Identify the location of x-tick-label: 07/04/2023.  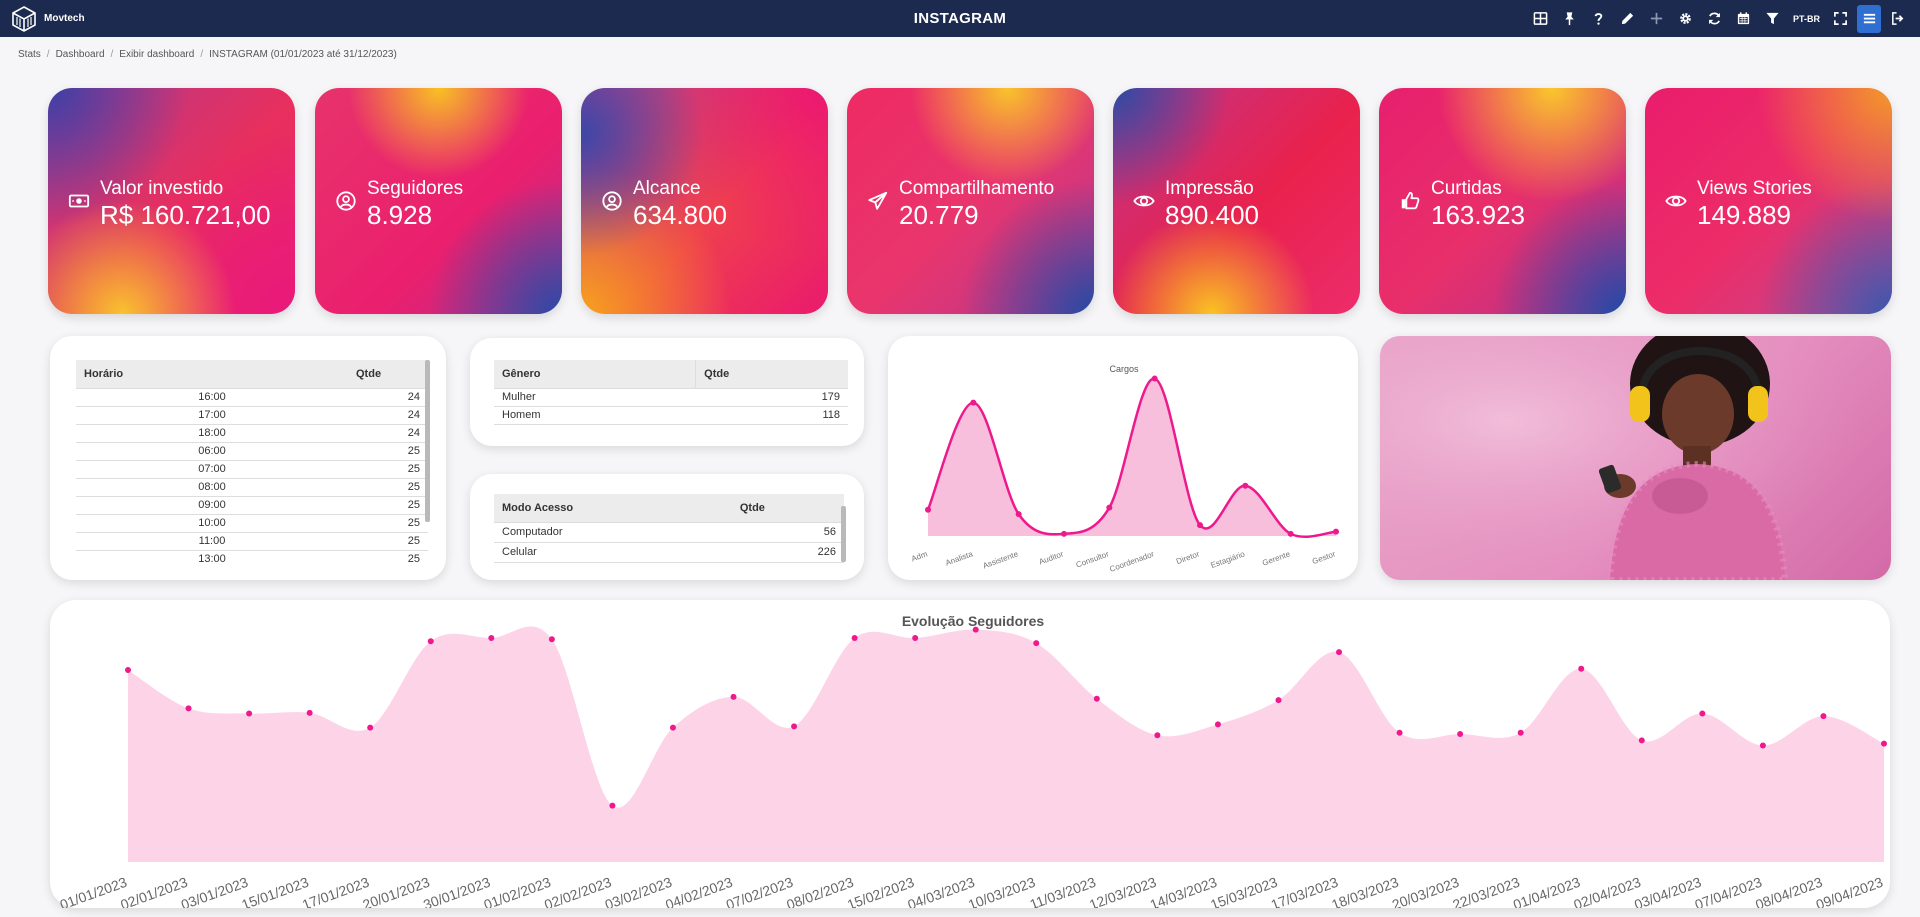
(1729, 891).